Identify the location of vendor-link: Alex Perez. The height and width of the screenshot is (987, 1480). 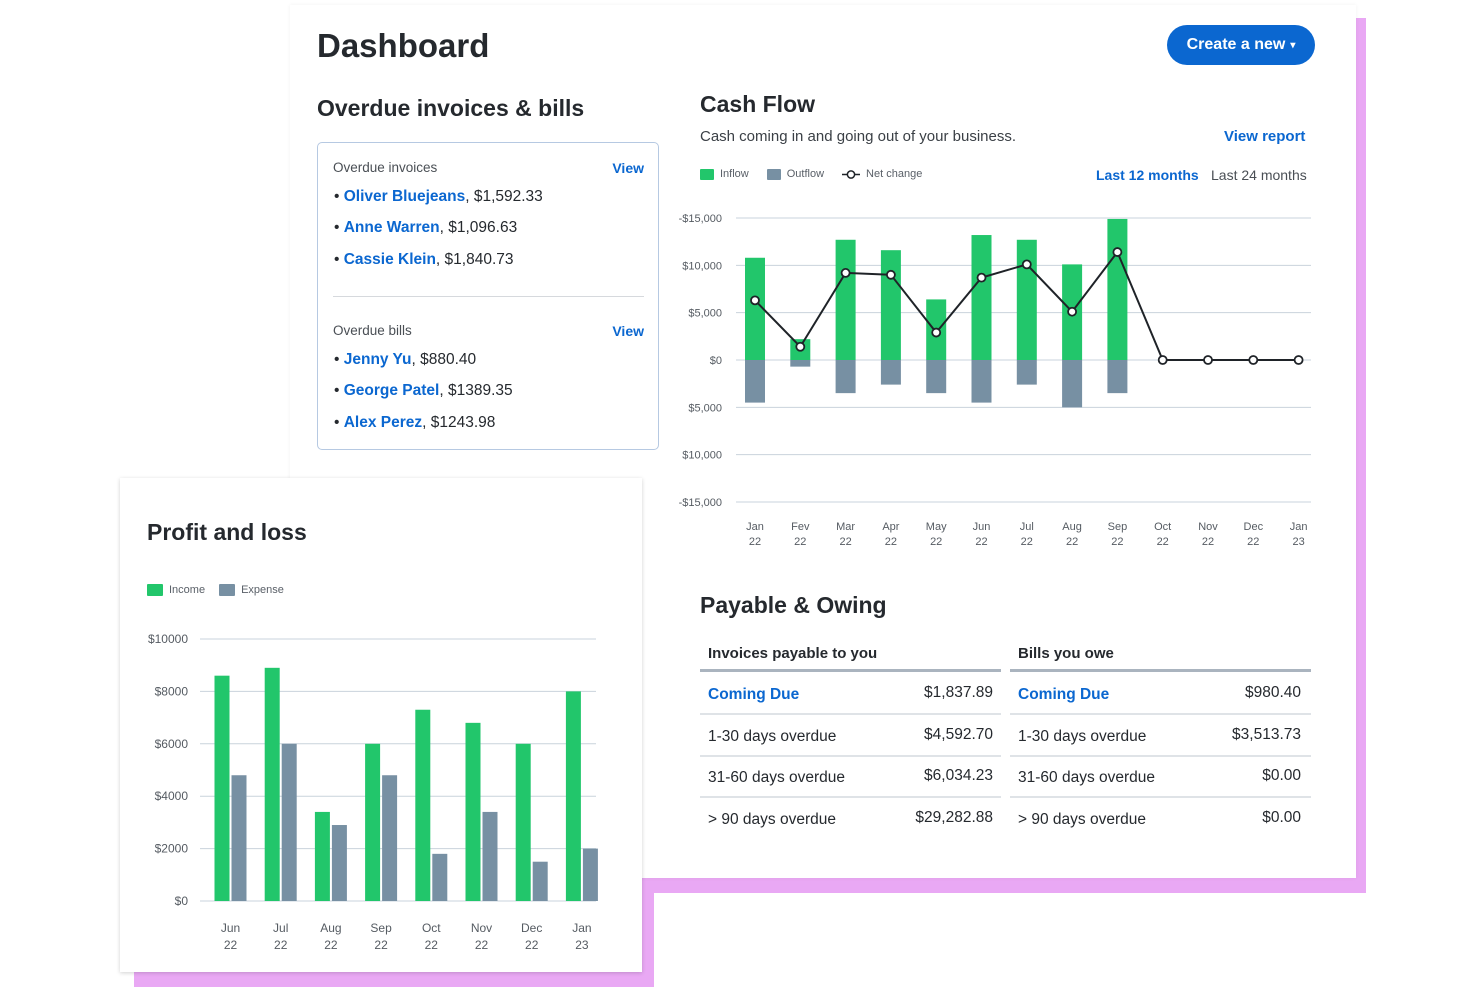
(383, 422).